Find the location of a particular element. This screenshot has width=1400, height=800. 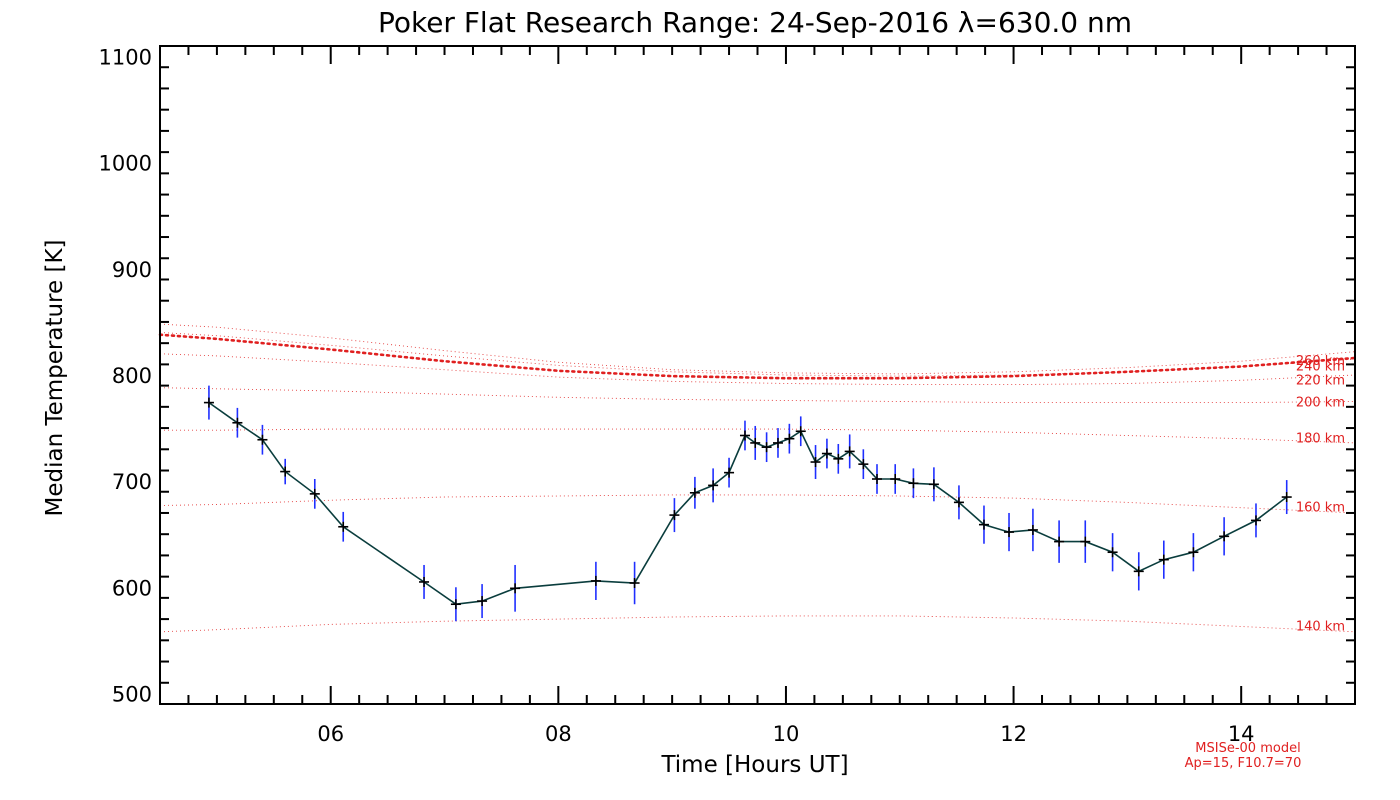

y-tick-label: 500 is located at coordinates (132, 694).